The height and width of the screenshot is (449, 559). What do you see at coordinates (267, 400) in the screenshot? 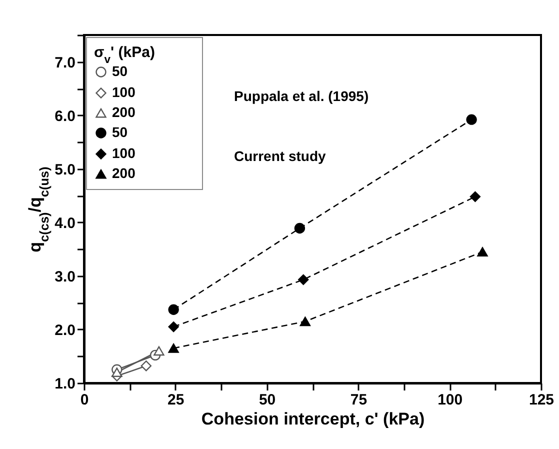
I see `x-tick-label: 50` at bounding box center [267, 400].